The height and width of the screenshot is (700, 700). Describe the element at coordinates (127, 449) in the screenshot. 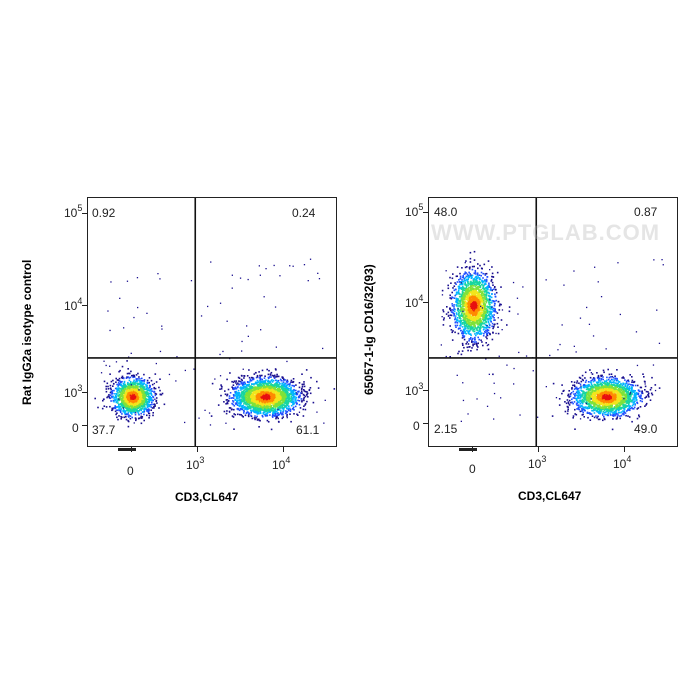

I see `left-zero-tick-cluster` at that location.